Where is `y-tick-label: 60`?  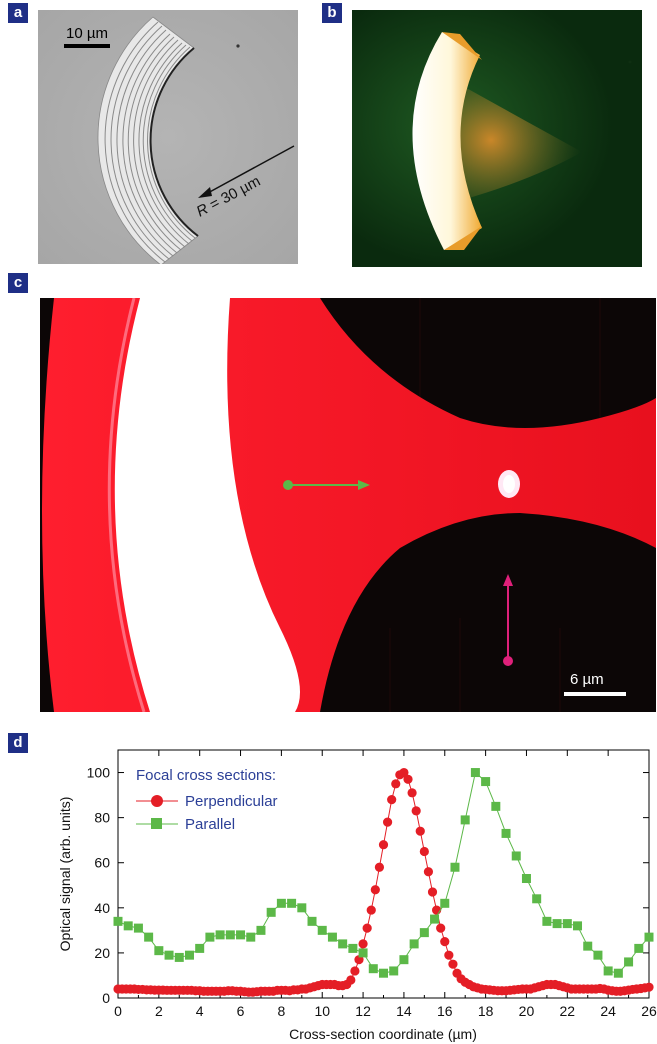
y-tick-label: 60 is located at coordinates (102, 863).